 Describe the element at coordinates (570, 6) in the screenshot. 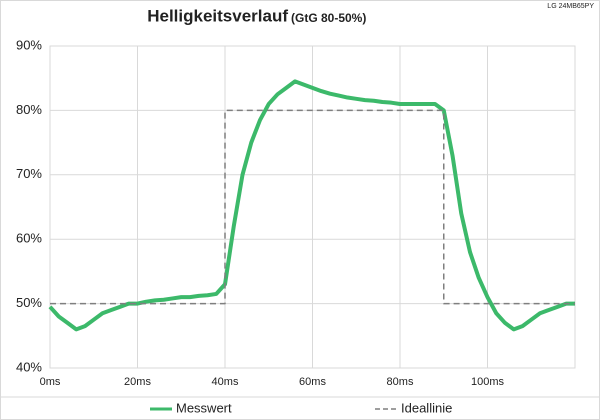

I see `annotation: LG 24MB65PY` at that location.